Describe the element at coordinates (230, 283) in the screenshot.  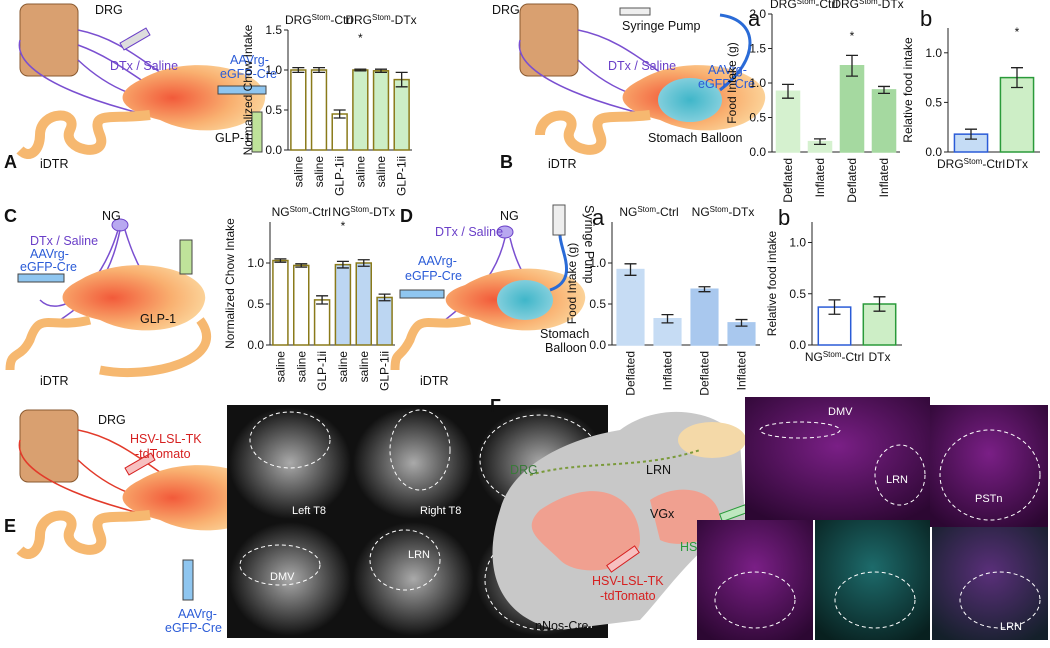
I see `y-axis-label: Normalized Chow Intake` at that location.